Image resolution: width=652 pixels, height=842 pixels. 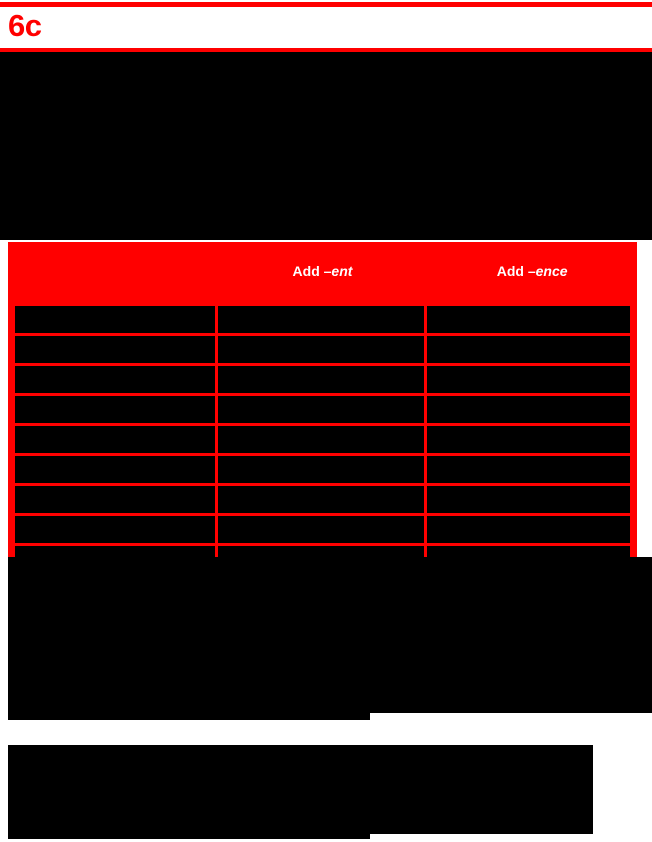 I want to click on table-header-cell-root-words, so click(x=113, y=274).